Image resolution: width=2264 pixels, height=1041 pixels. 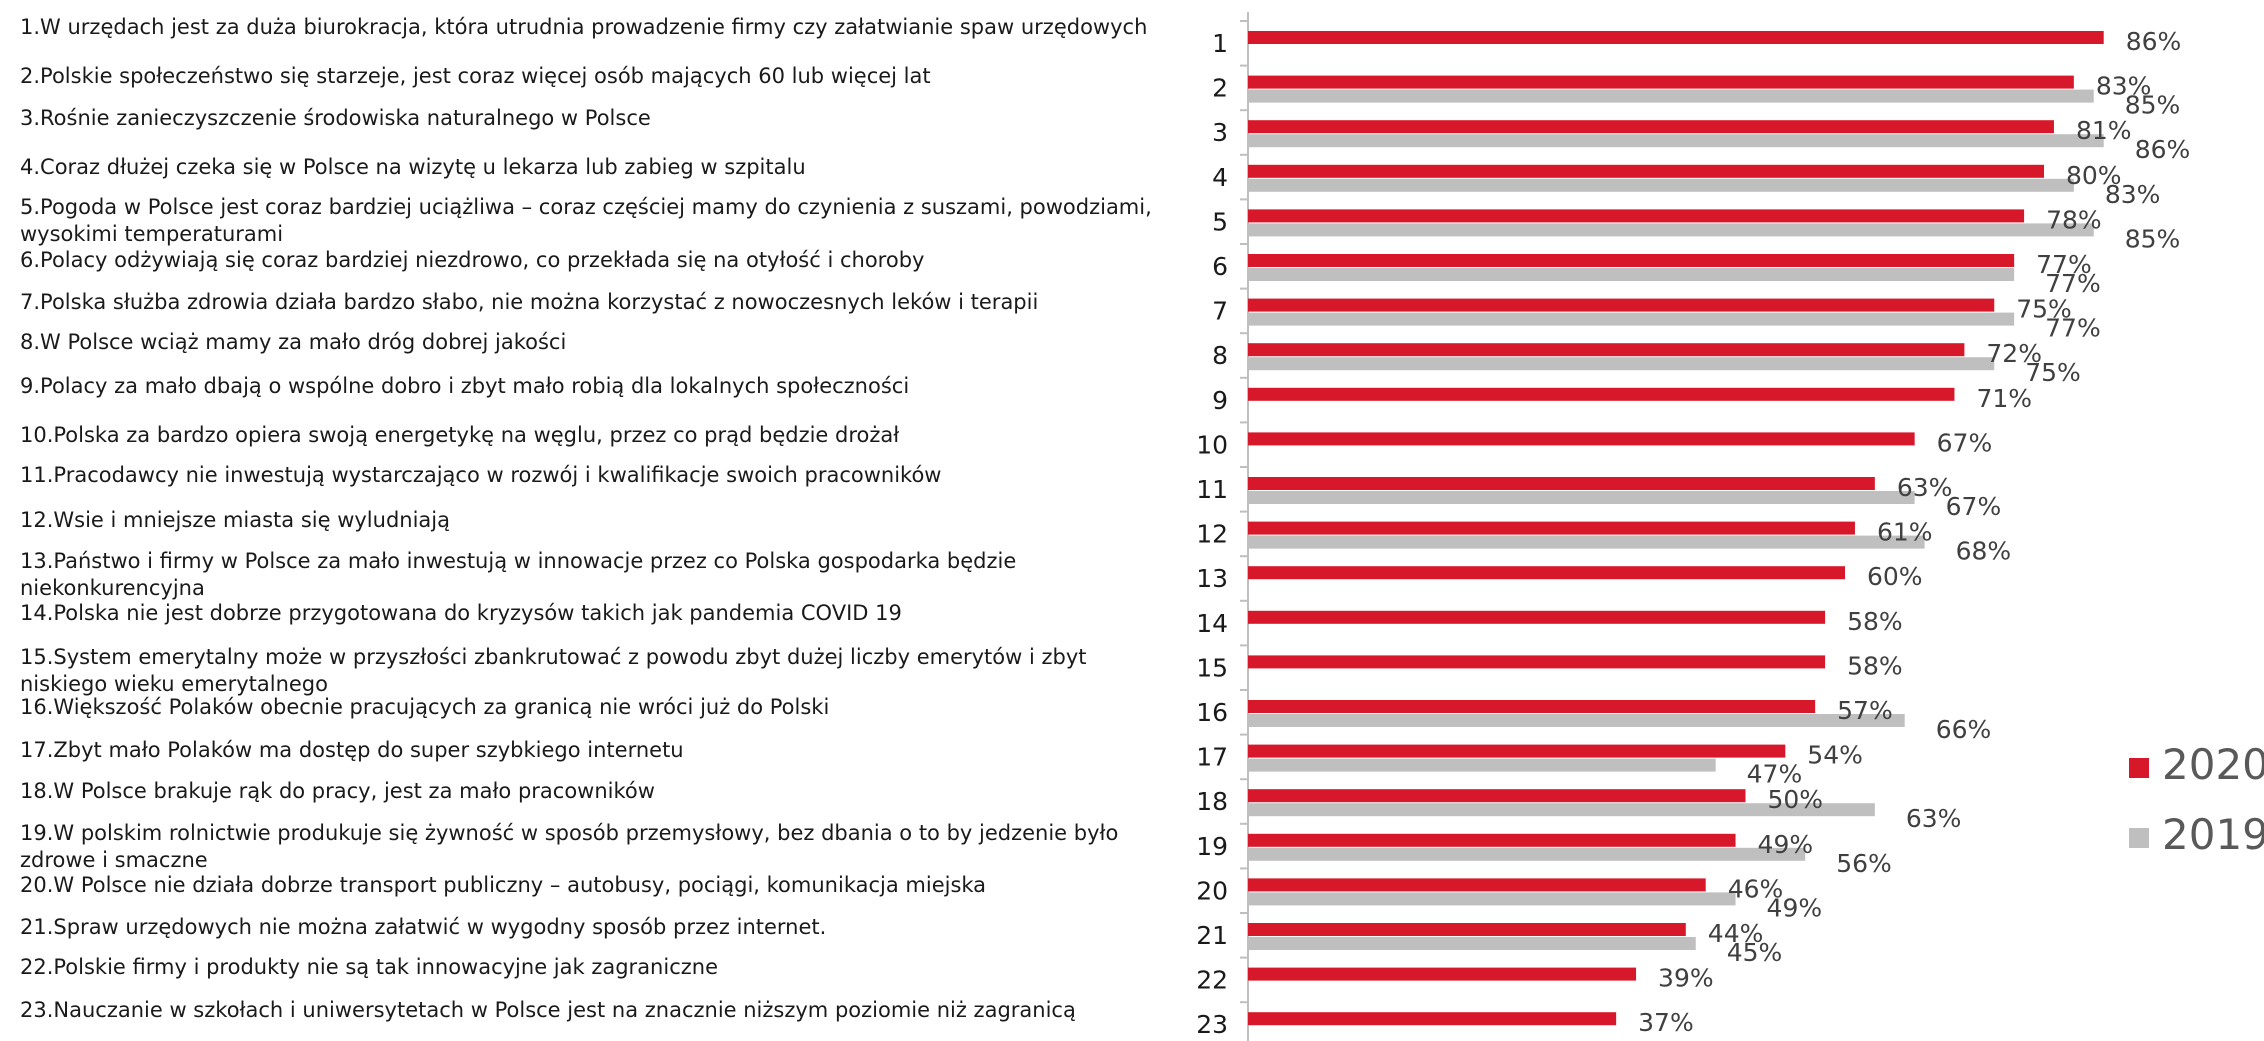 I want to click on data-label-2019-8: 75%, so click(x=2053, y=372).